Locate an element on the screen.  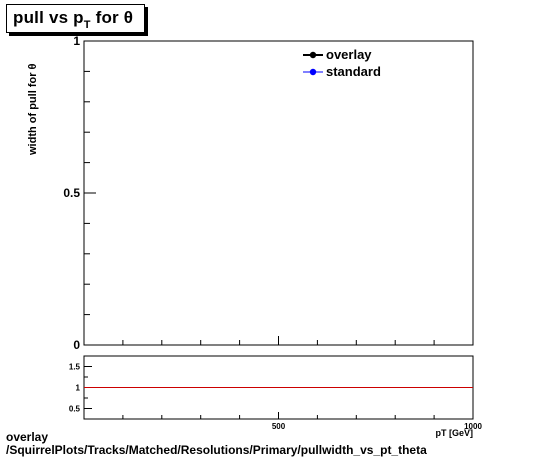
ratio-ticks is located at coordinates (259, 387).